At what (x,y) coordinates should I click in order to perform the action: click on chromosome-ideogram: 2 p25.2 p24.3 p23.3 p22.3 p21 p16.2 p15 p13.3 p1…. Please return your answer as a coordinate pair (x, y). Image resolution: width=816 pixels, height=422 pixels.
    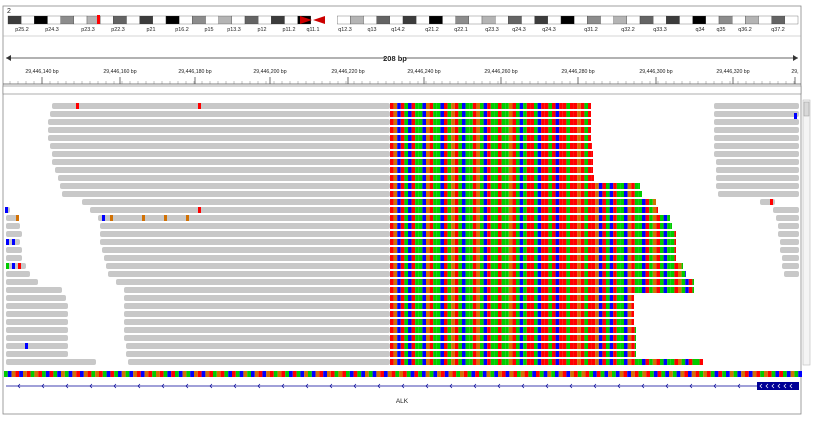
    Looking at the image, I should click on (403, 20).